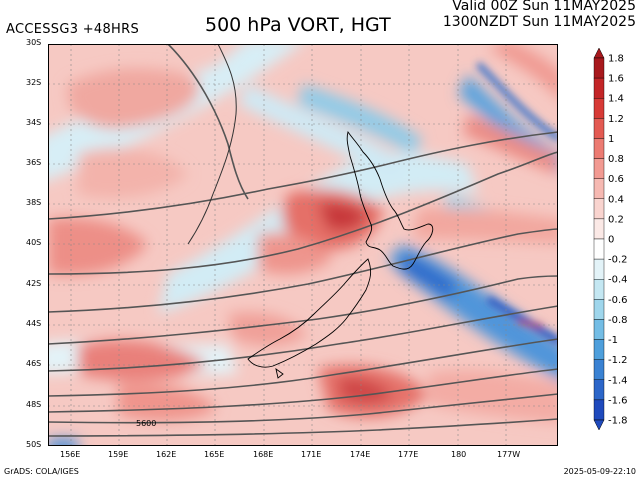 The height and width of the screenshot is (480, 640). I want to click on generation-timestamp: 2025-05-09-22:10, so click(599, 471).